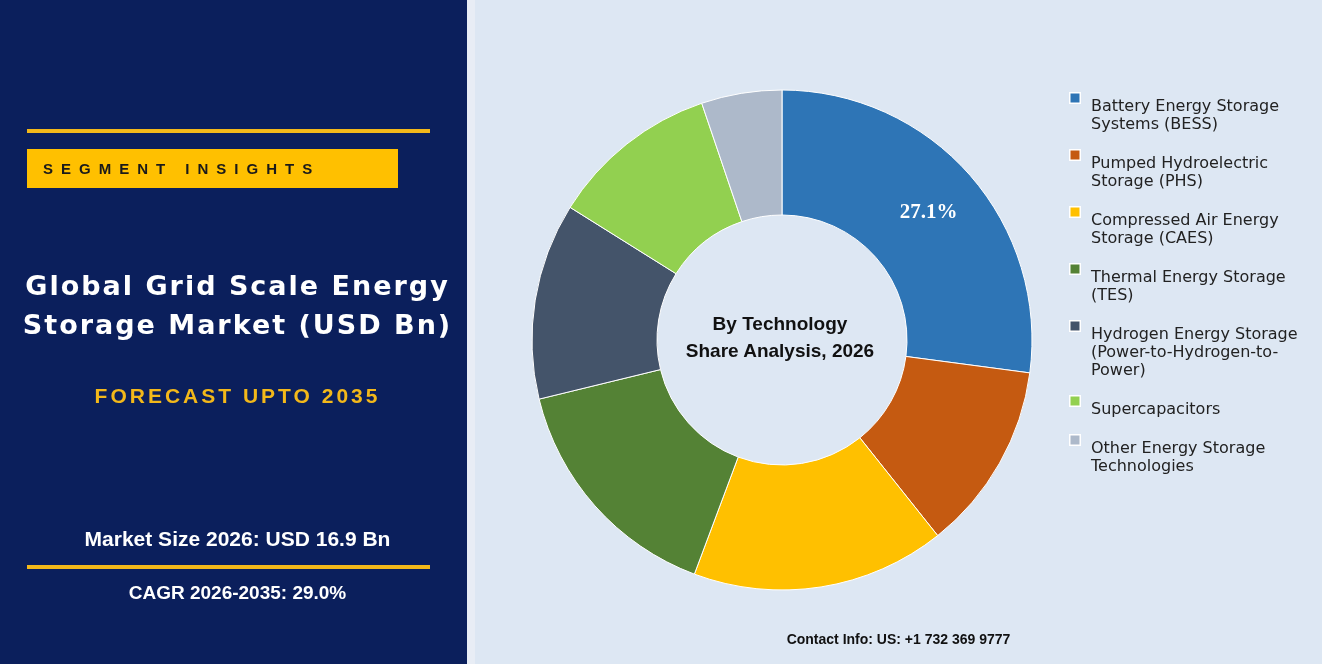  Describe the element at coordinates (928, 210) in the screenshot. I see `data-label: 27.1%` at that location.